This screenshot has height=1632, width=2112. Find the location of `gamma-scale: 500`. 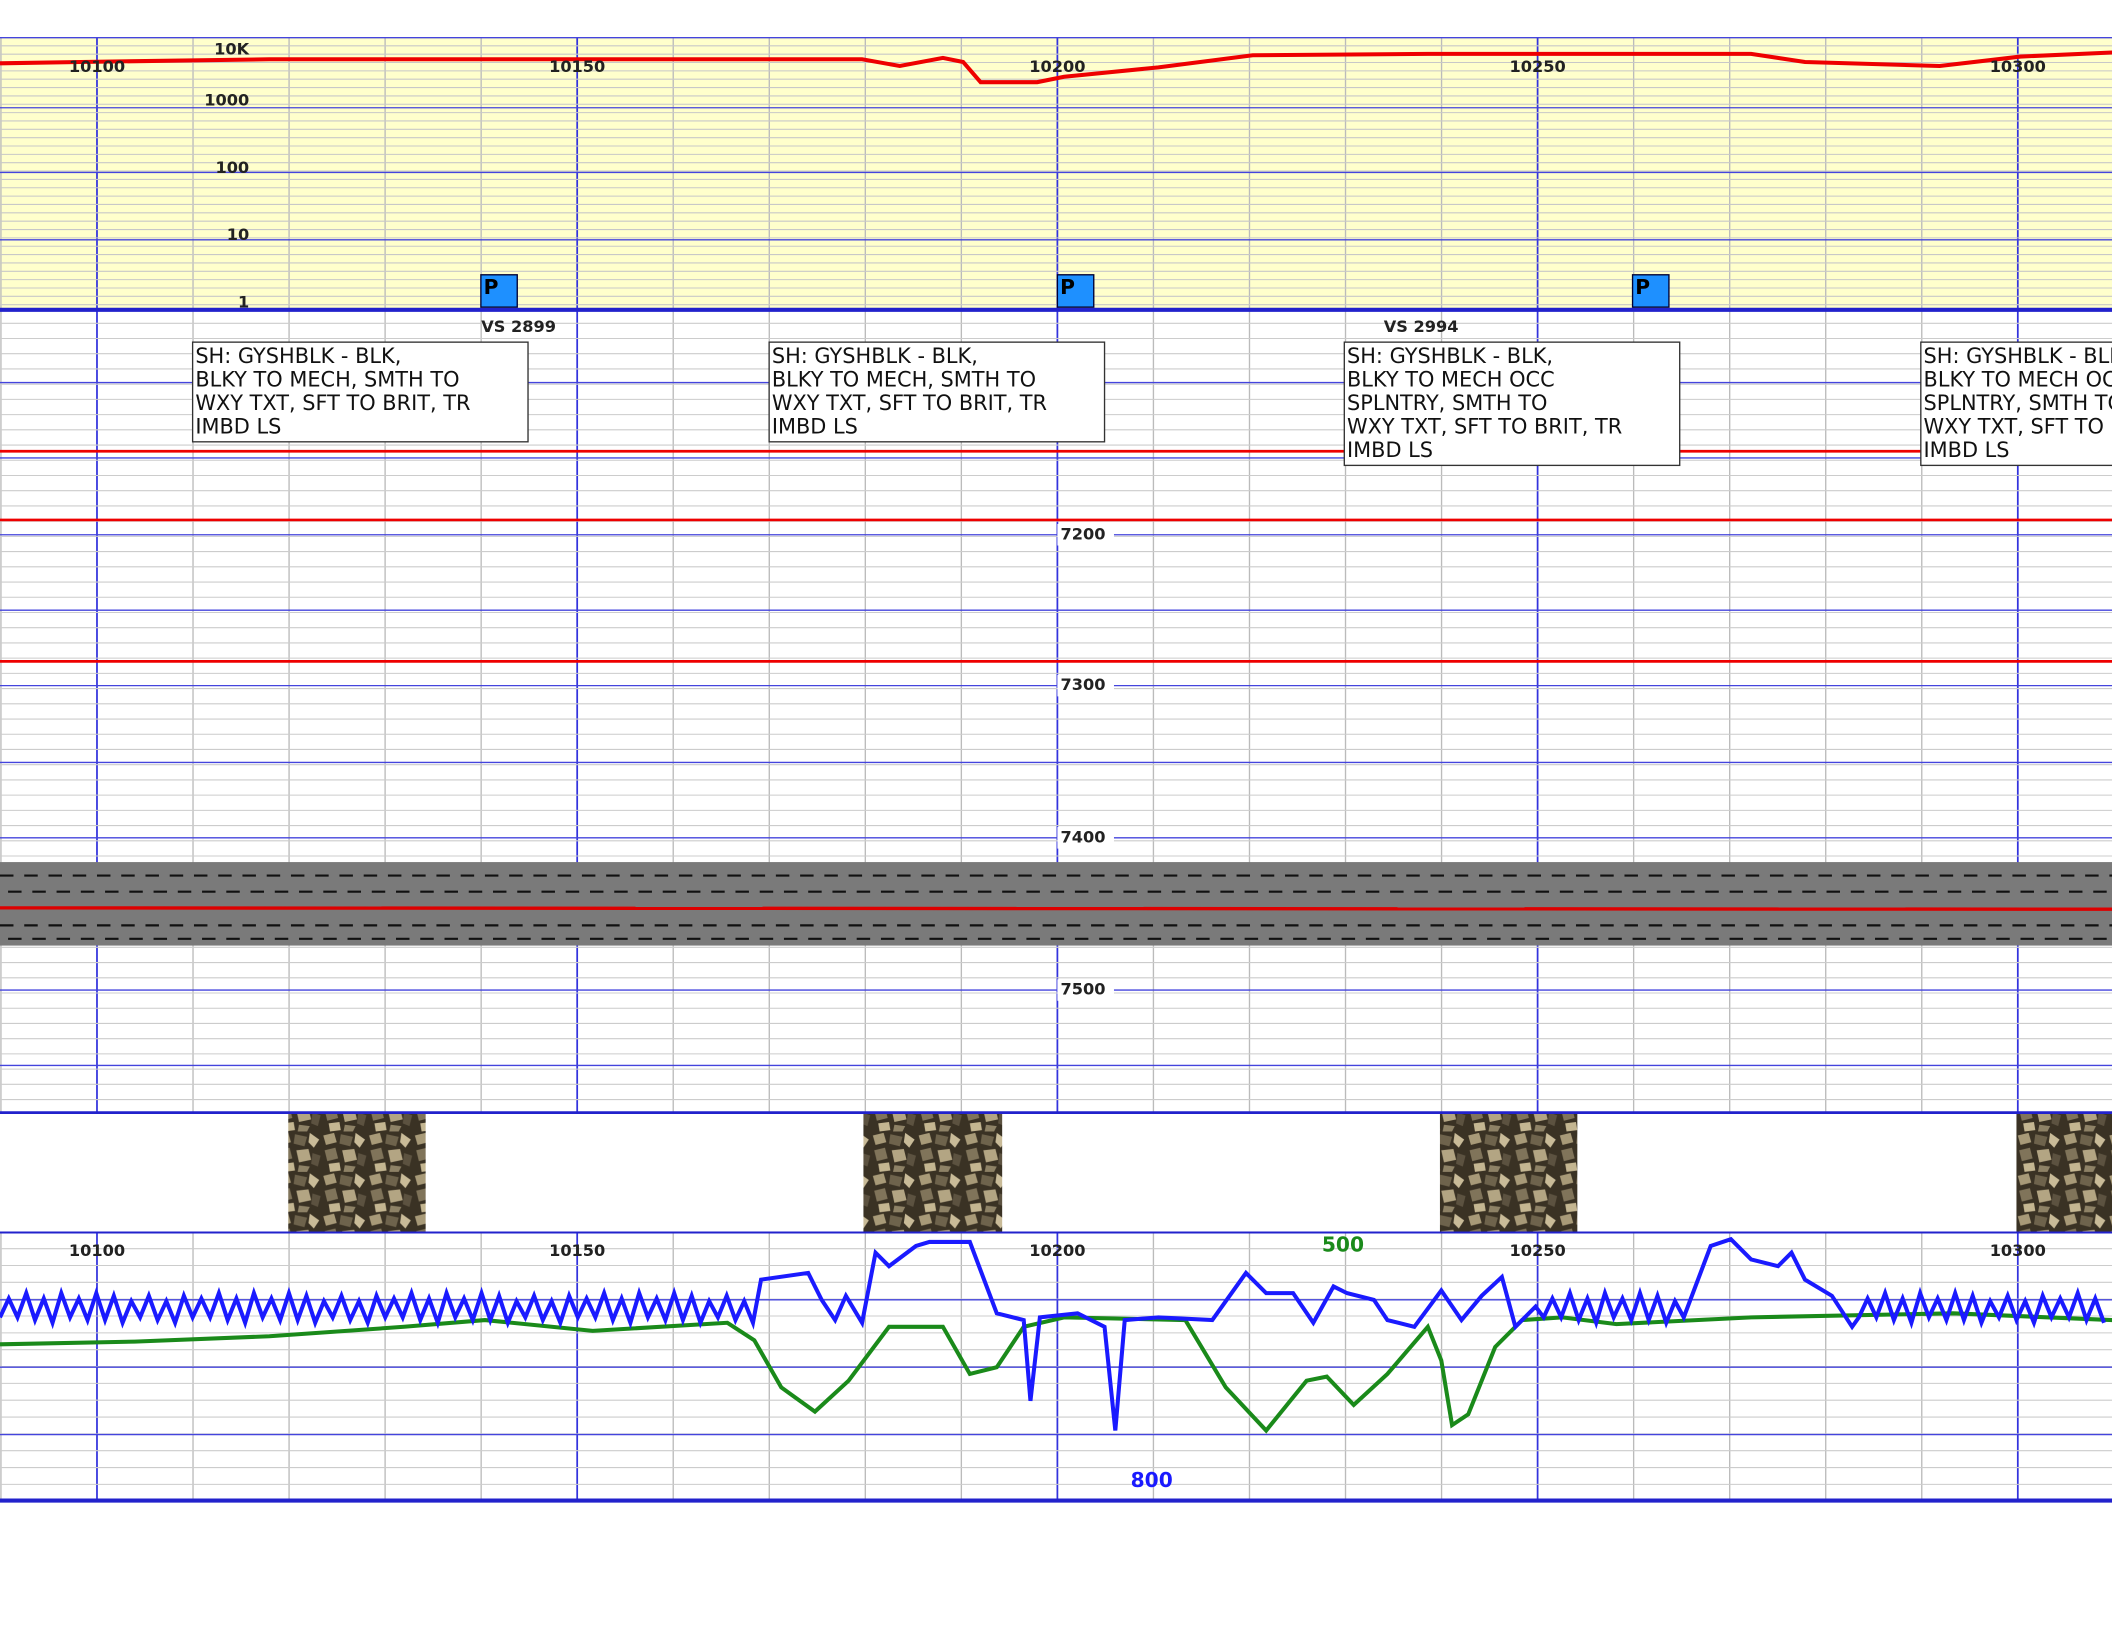

gamma-scale: 500 is located at coordinates (1343, 1244).